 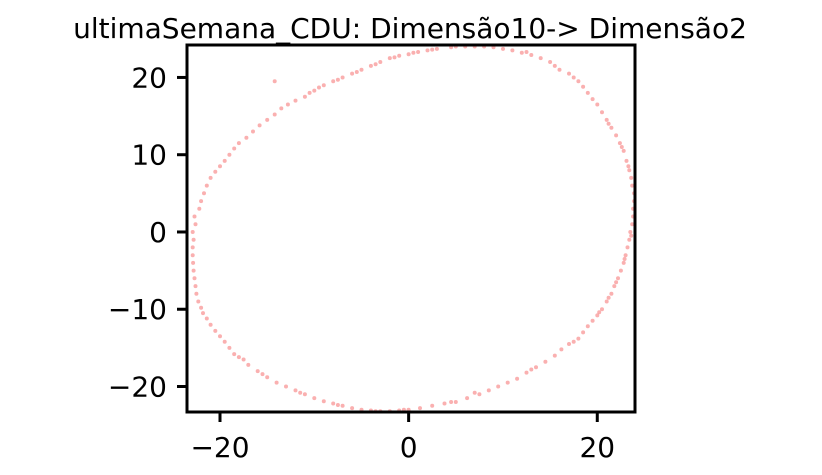 I want to click on y-tick-label: −10, so click(x=137, y=309).